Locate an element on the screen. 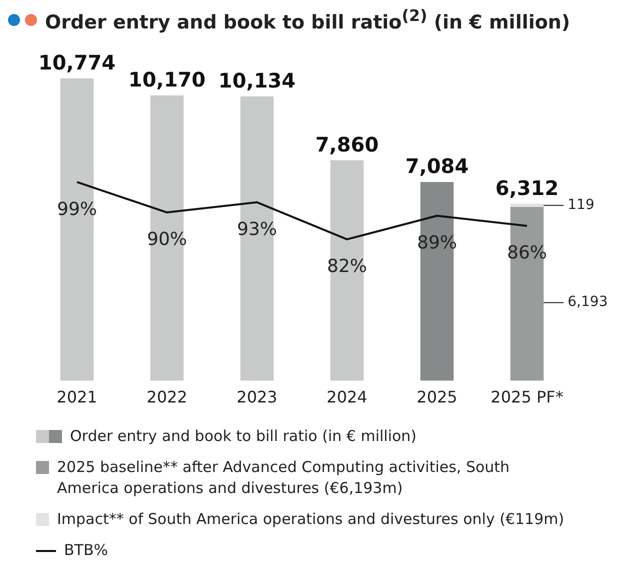  data-label: 90% is located at coordinates (167, 239).